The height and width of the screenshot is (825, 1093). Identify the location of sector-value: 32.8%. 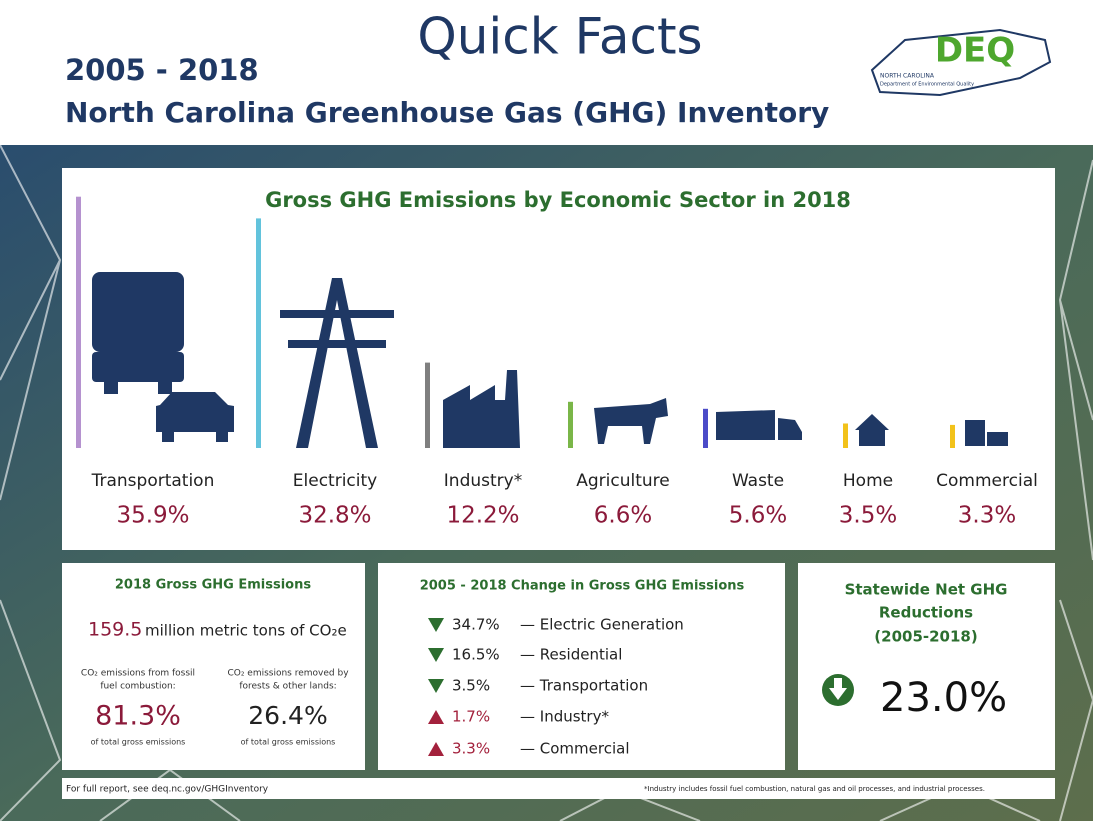
(334, 516).